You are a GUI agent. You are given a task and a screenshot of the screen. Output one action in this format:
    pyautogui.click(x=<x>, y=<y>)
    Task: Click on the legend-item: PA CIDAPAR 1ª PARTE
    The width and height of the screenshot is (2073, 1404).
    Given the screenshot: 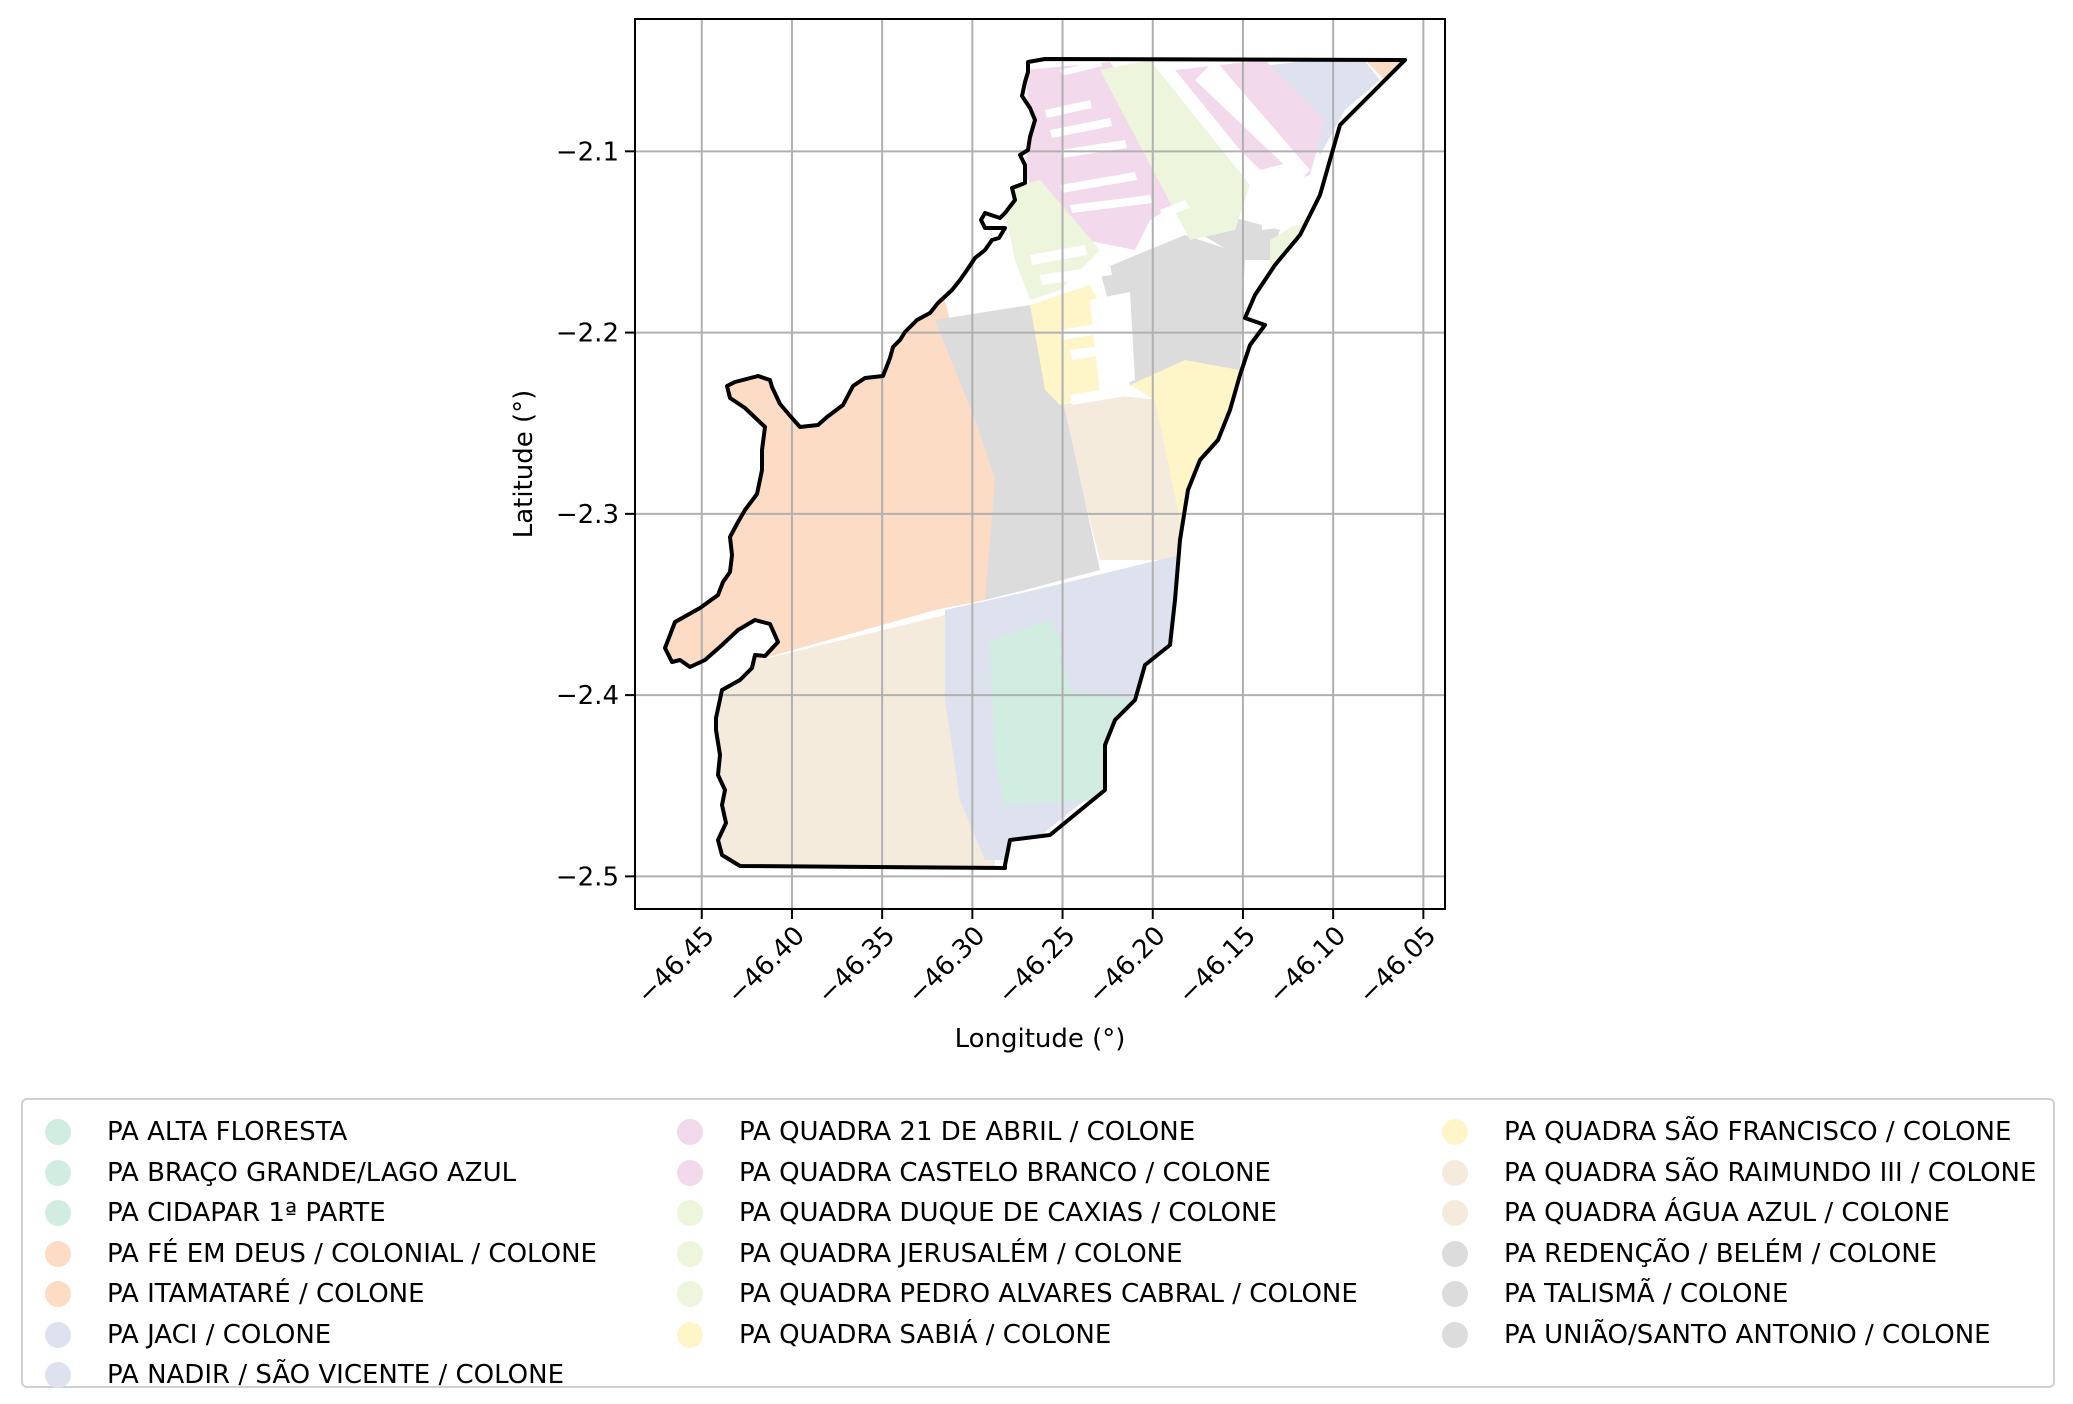 What is the action you would take?
    pyautogui.click(x=310, y=1213)
    